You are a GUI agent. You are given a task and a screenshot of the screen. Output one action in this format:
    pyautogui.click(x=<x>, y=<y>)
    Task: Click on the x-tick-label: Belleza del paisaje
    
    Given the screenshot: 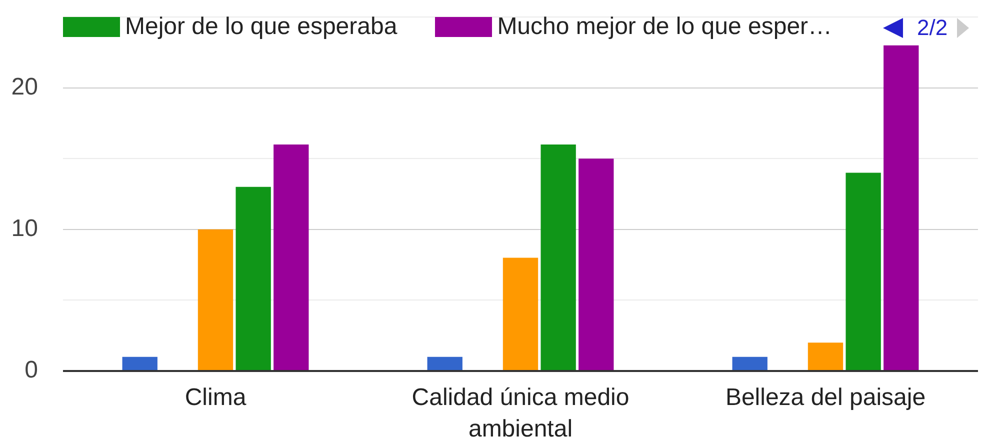 What is the action you would take?
    pyautogui.click(x=825, y=398)
    